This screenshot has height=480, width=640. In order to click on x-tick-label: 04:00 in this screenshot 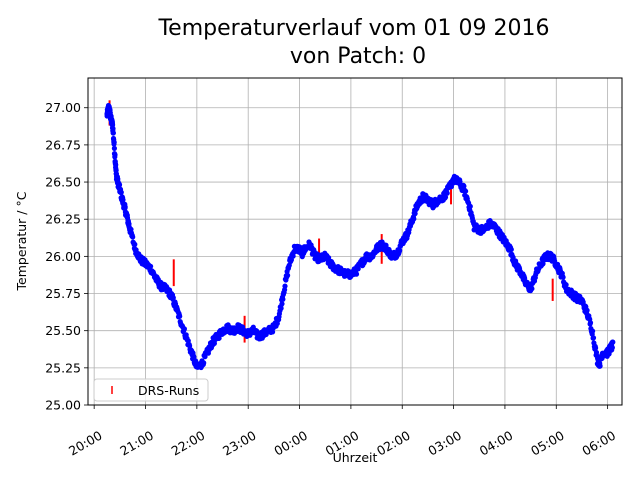, I will do `click(496, 443)`.